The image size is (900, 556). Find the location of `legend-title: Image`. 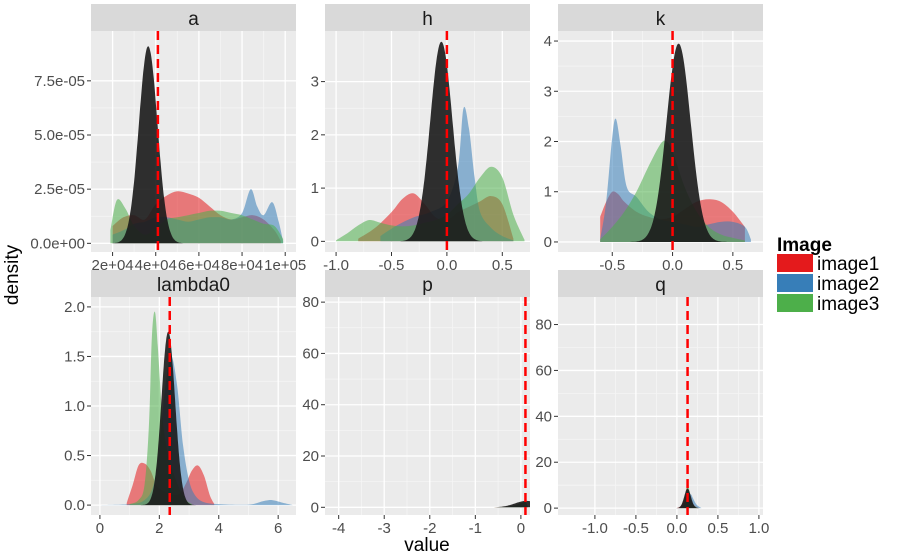

legend-title: Image is located at coordinates (804, 245).